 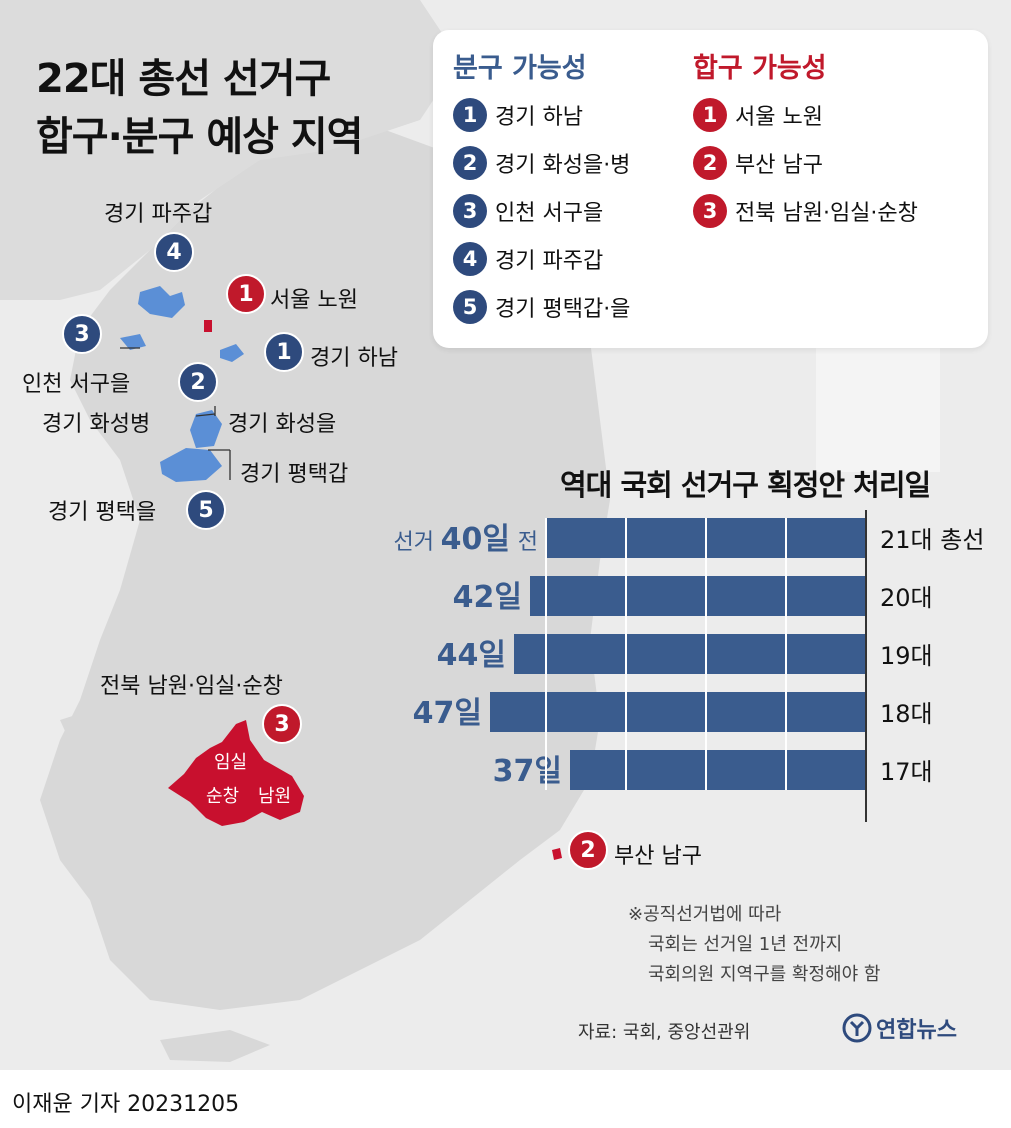 I want to click on footnote-line-3: 국회의원 지역구를 확정해야 함, so click(x=764, y=974).